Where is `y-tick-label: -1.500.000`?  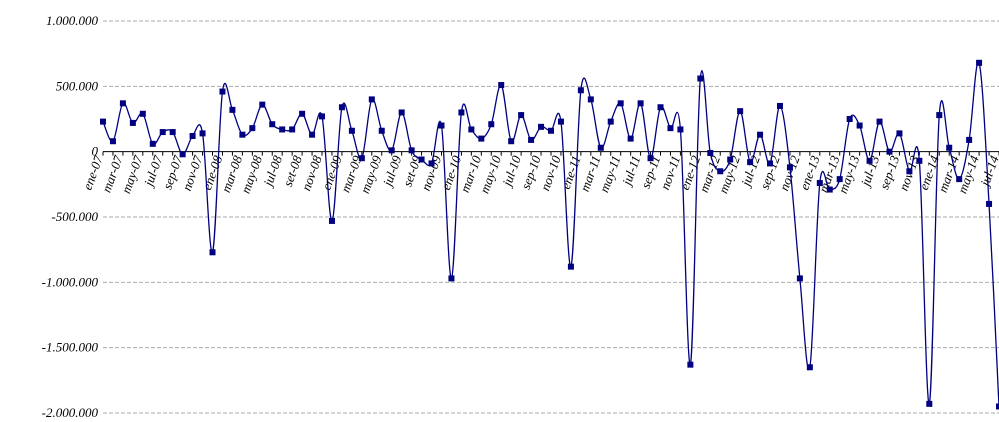
y-tick-label: -1.500.000 is located at coordinates (70, 347).